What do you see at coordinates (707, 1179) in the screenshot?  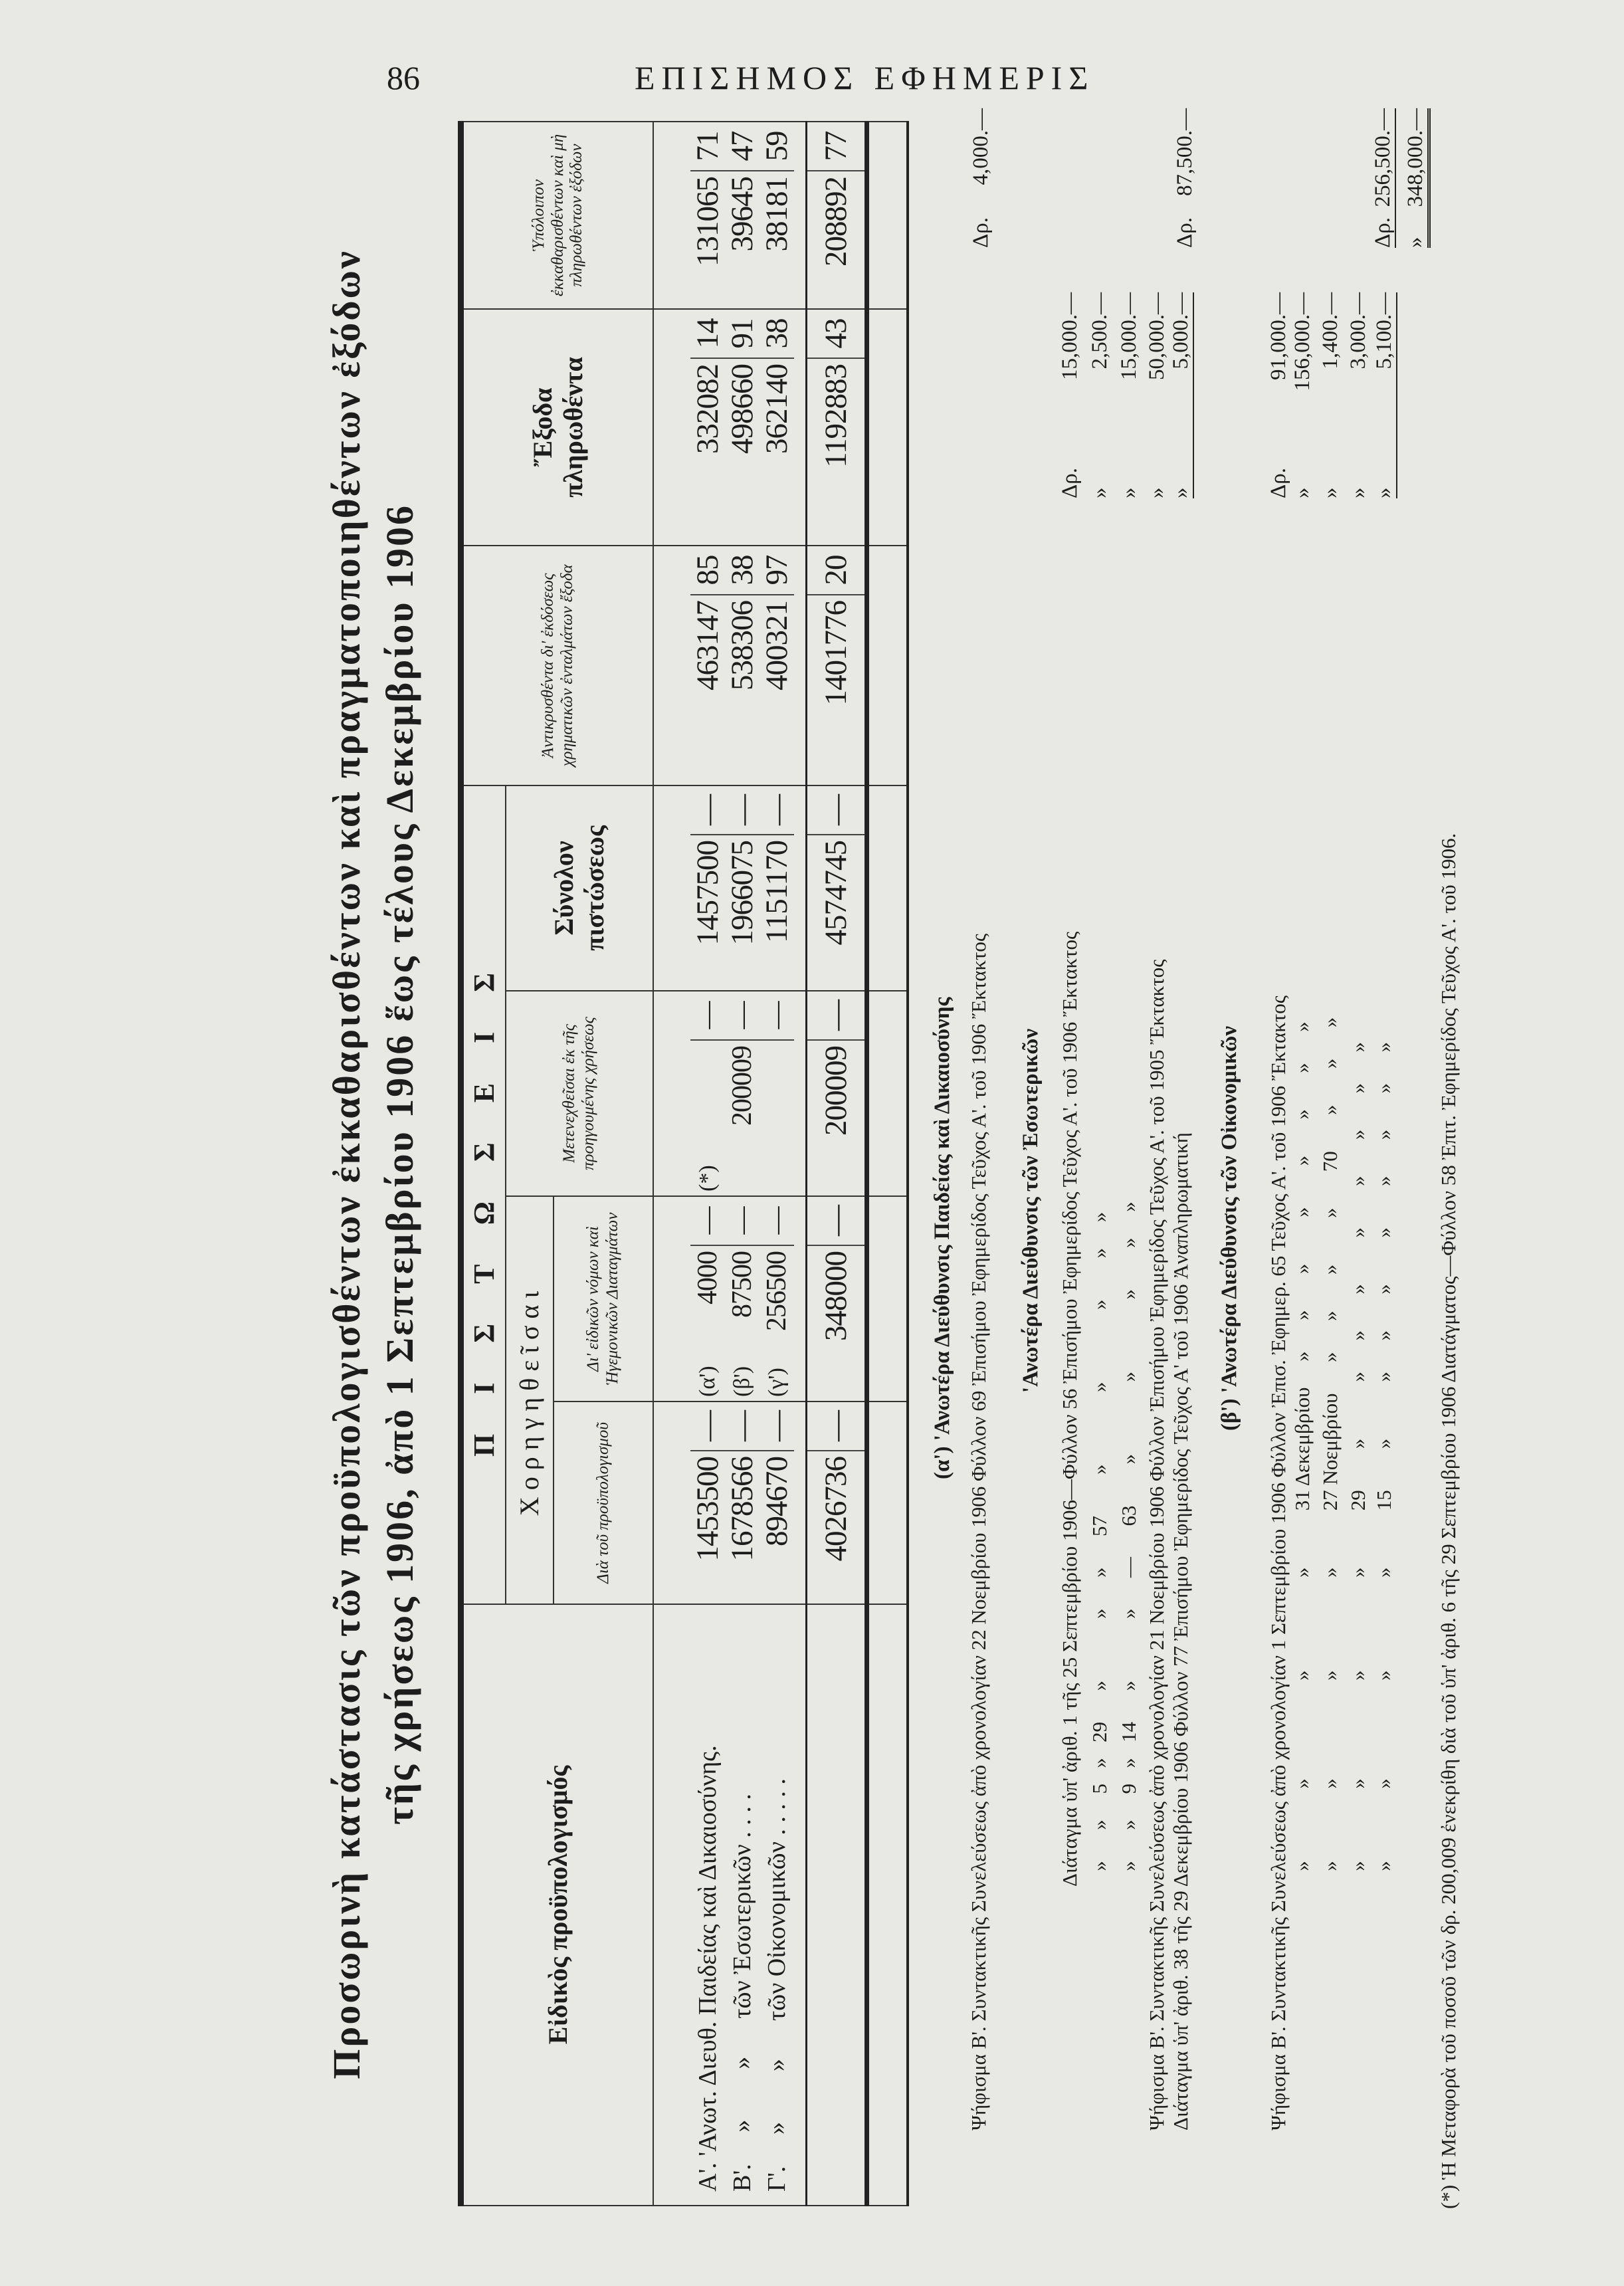 I see `footnote-marker: (*)` at bounding box center [707, 1179].